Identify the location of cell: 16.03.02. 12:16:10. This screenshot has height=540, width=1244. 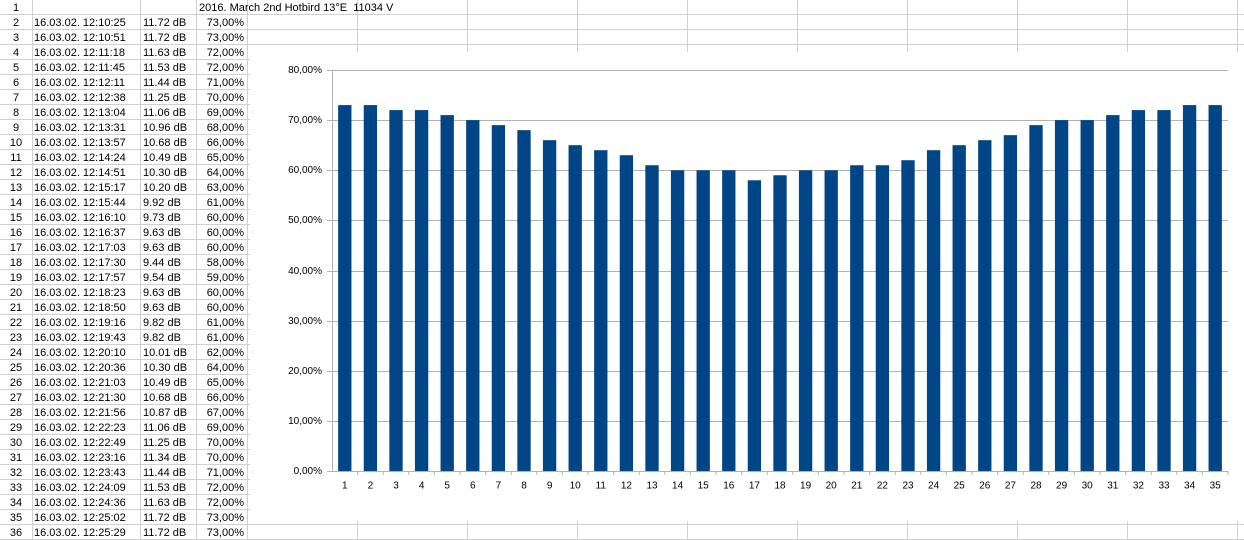
(80, 218).